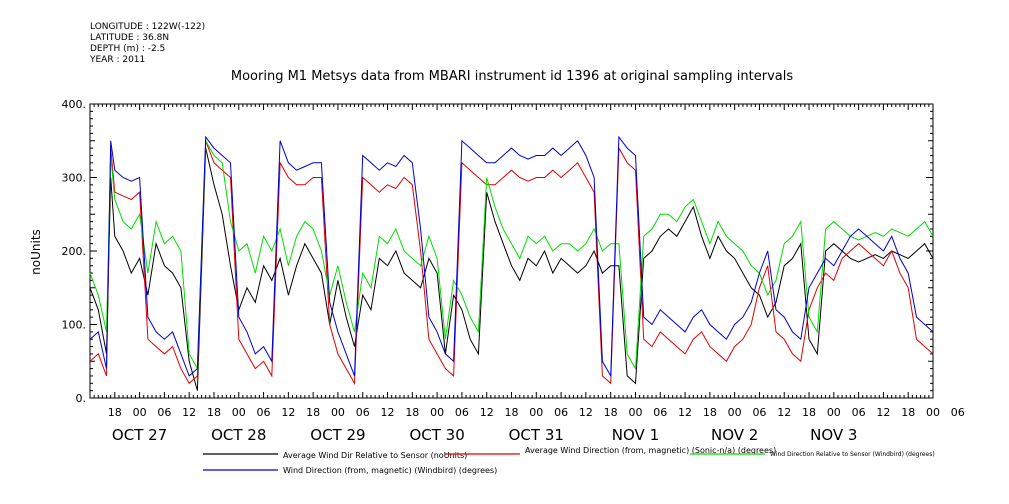  Describe the element at coordinates (635, 435) in the screenshot. I see `date-label: NOV 1` at that location.